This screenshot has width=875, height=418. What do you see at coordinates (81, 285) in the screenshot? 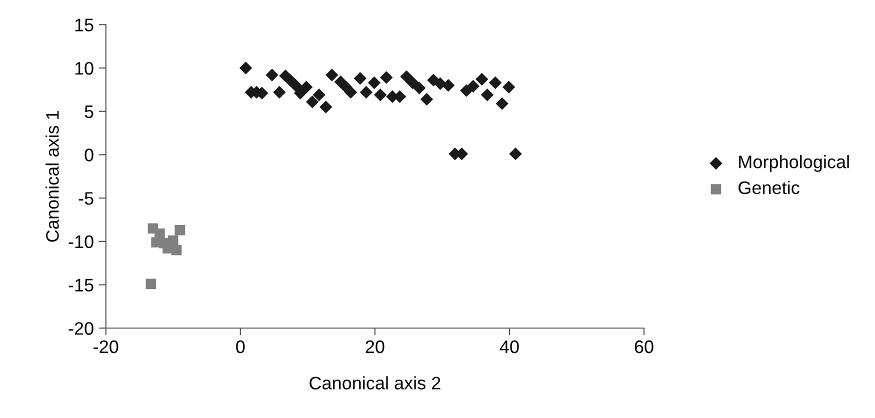
I see `y-tick-label: -15` at bounding box center [81, 285].